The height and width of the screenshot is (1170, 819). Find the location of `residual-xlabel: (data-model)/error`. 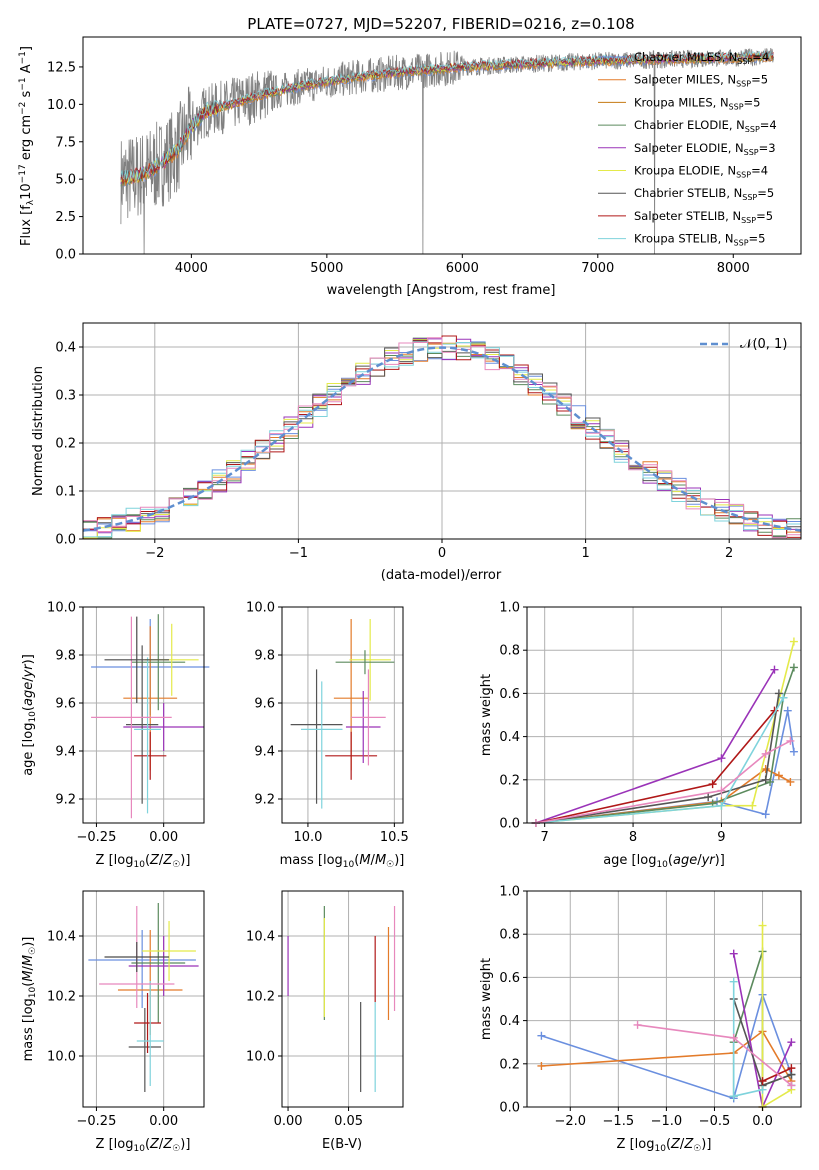

residual-xlabel: (data-model)/error is located at coordinates (441, 575).